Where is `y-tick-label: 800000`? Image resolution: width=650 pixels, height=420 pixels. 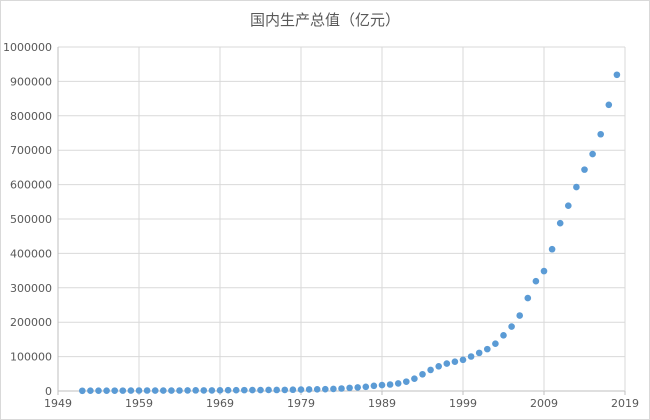 y-tick-label: 800000 is located at coordinates (31, 116).